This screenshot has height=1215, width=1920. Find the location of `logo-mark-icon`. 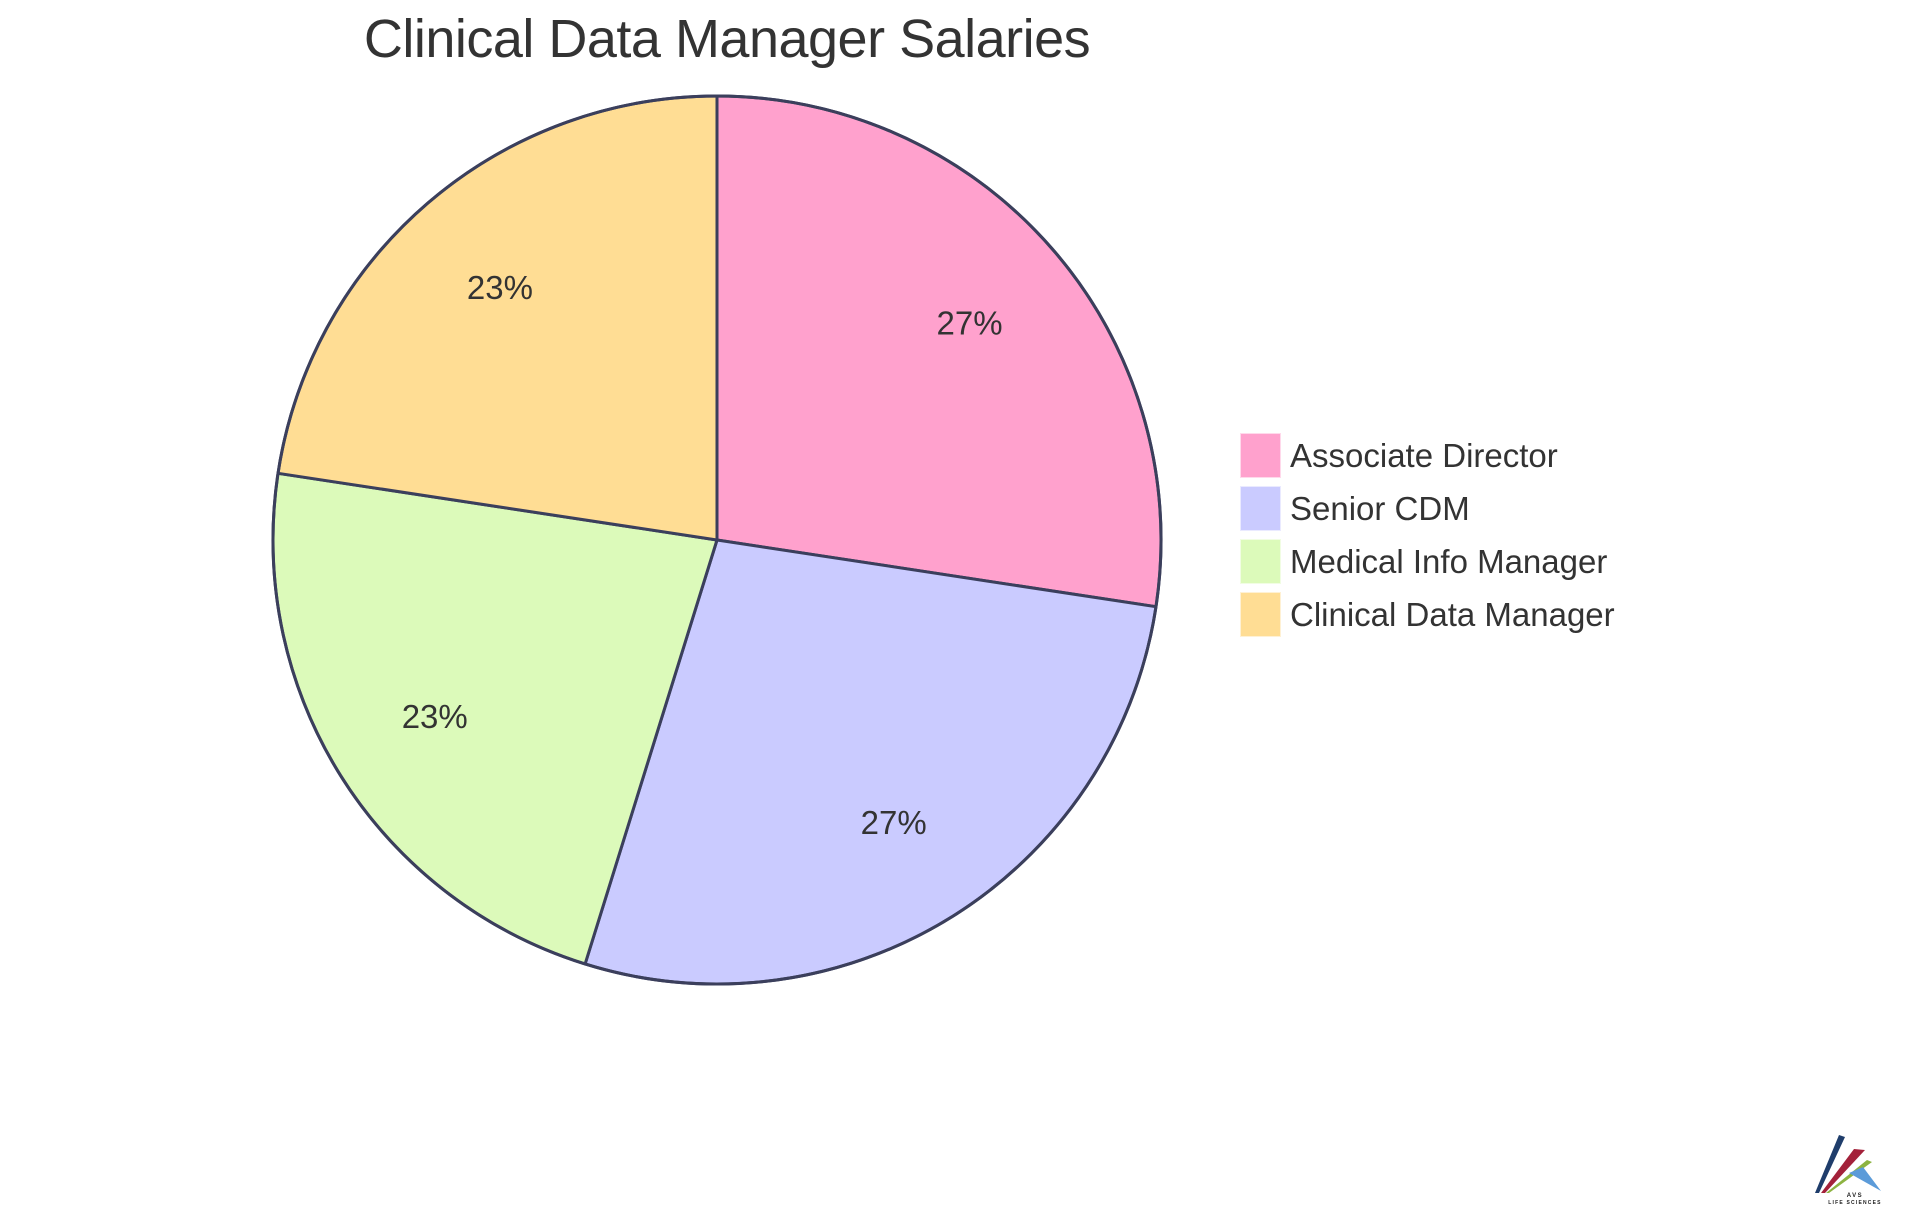

logo-mark-icon is located at coordinates (1848, 1164).